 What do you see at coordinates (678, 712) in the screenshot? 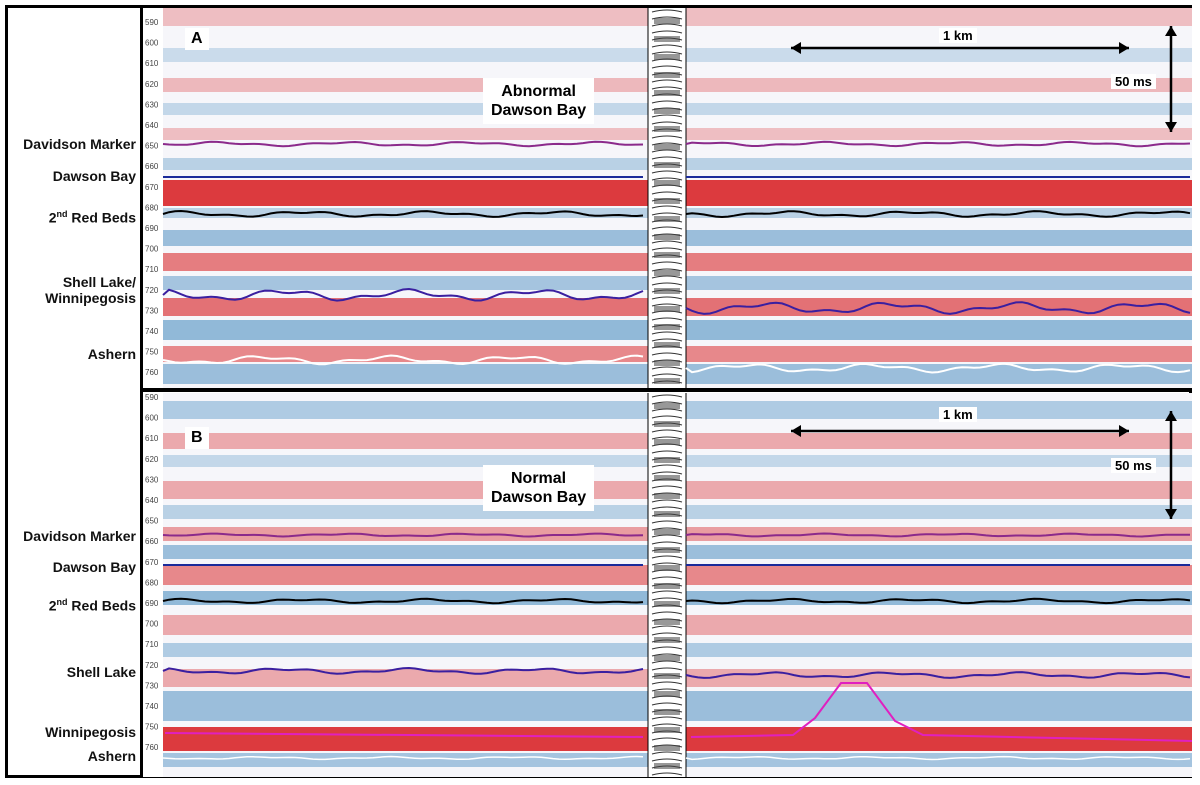
I see `horizon-winnipegosis` at bounding box center [678, 712].